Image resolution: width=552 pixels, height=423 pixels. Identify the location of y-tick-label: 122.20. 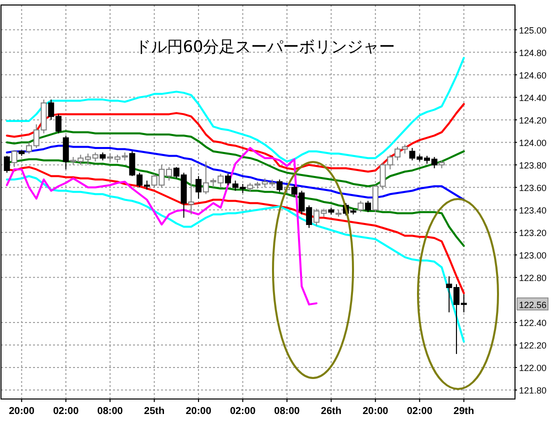
(533, 345).